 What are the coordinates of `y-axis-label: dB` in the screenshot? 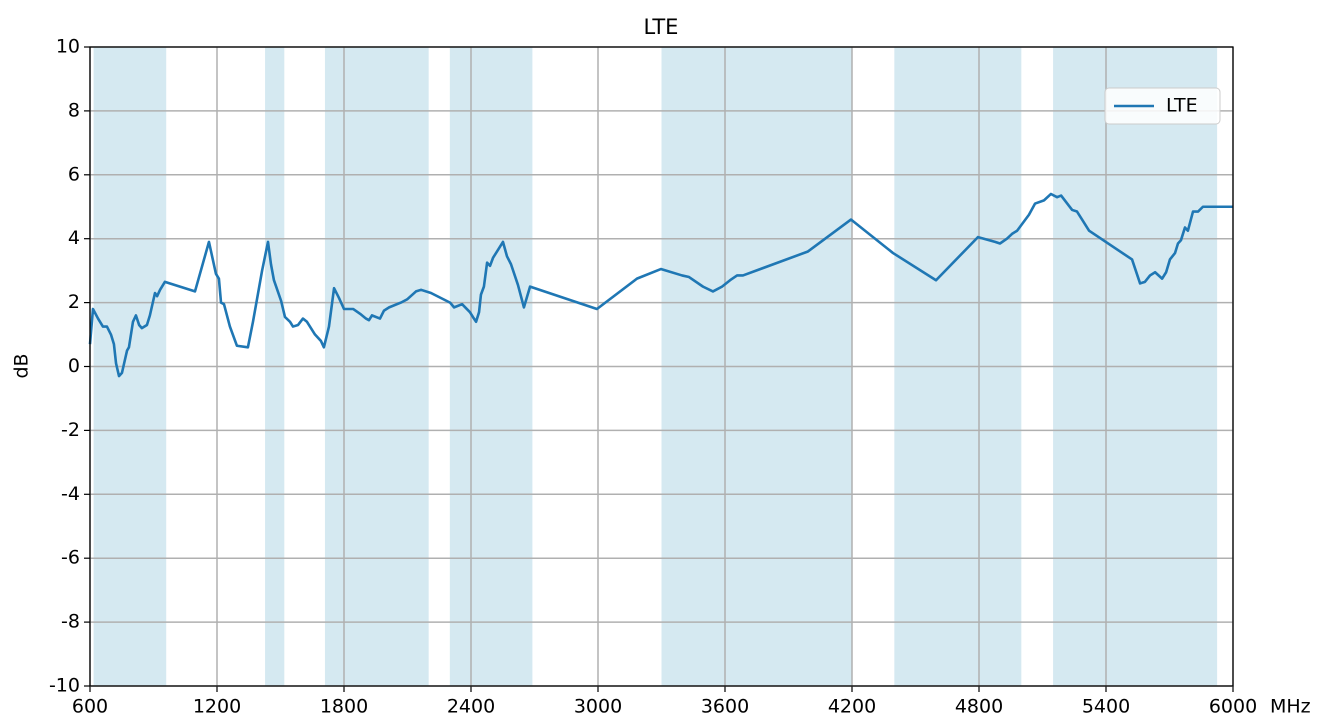 It's located at (22, 365).